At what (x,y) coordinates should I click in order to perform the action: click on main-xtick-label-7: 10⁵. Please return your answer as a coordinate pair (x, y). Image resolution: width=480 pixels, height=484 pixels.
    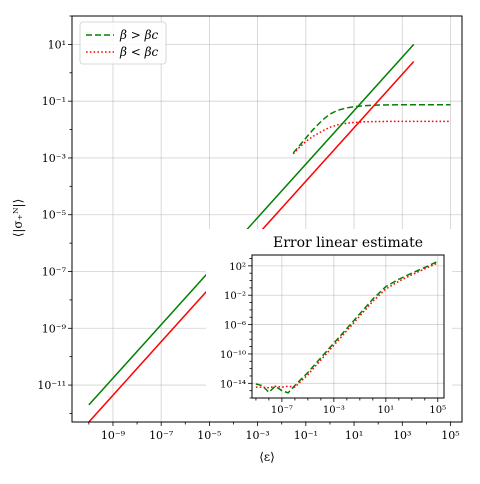
    Looking at the image, I should click on (450, 435).